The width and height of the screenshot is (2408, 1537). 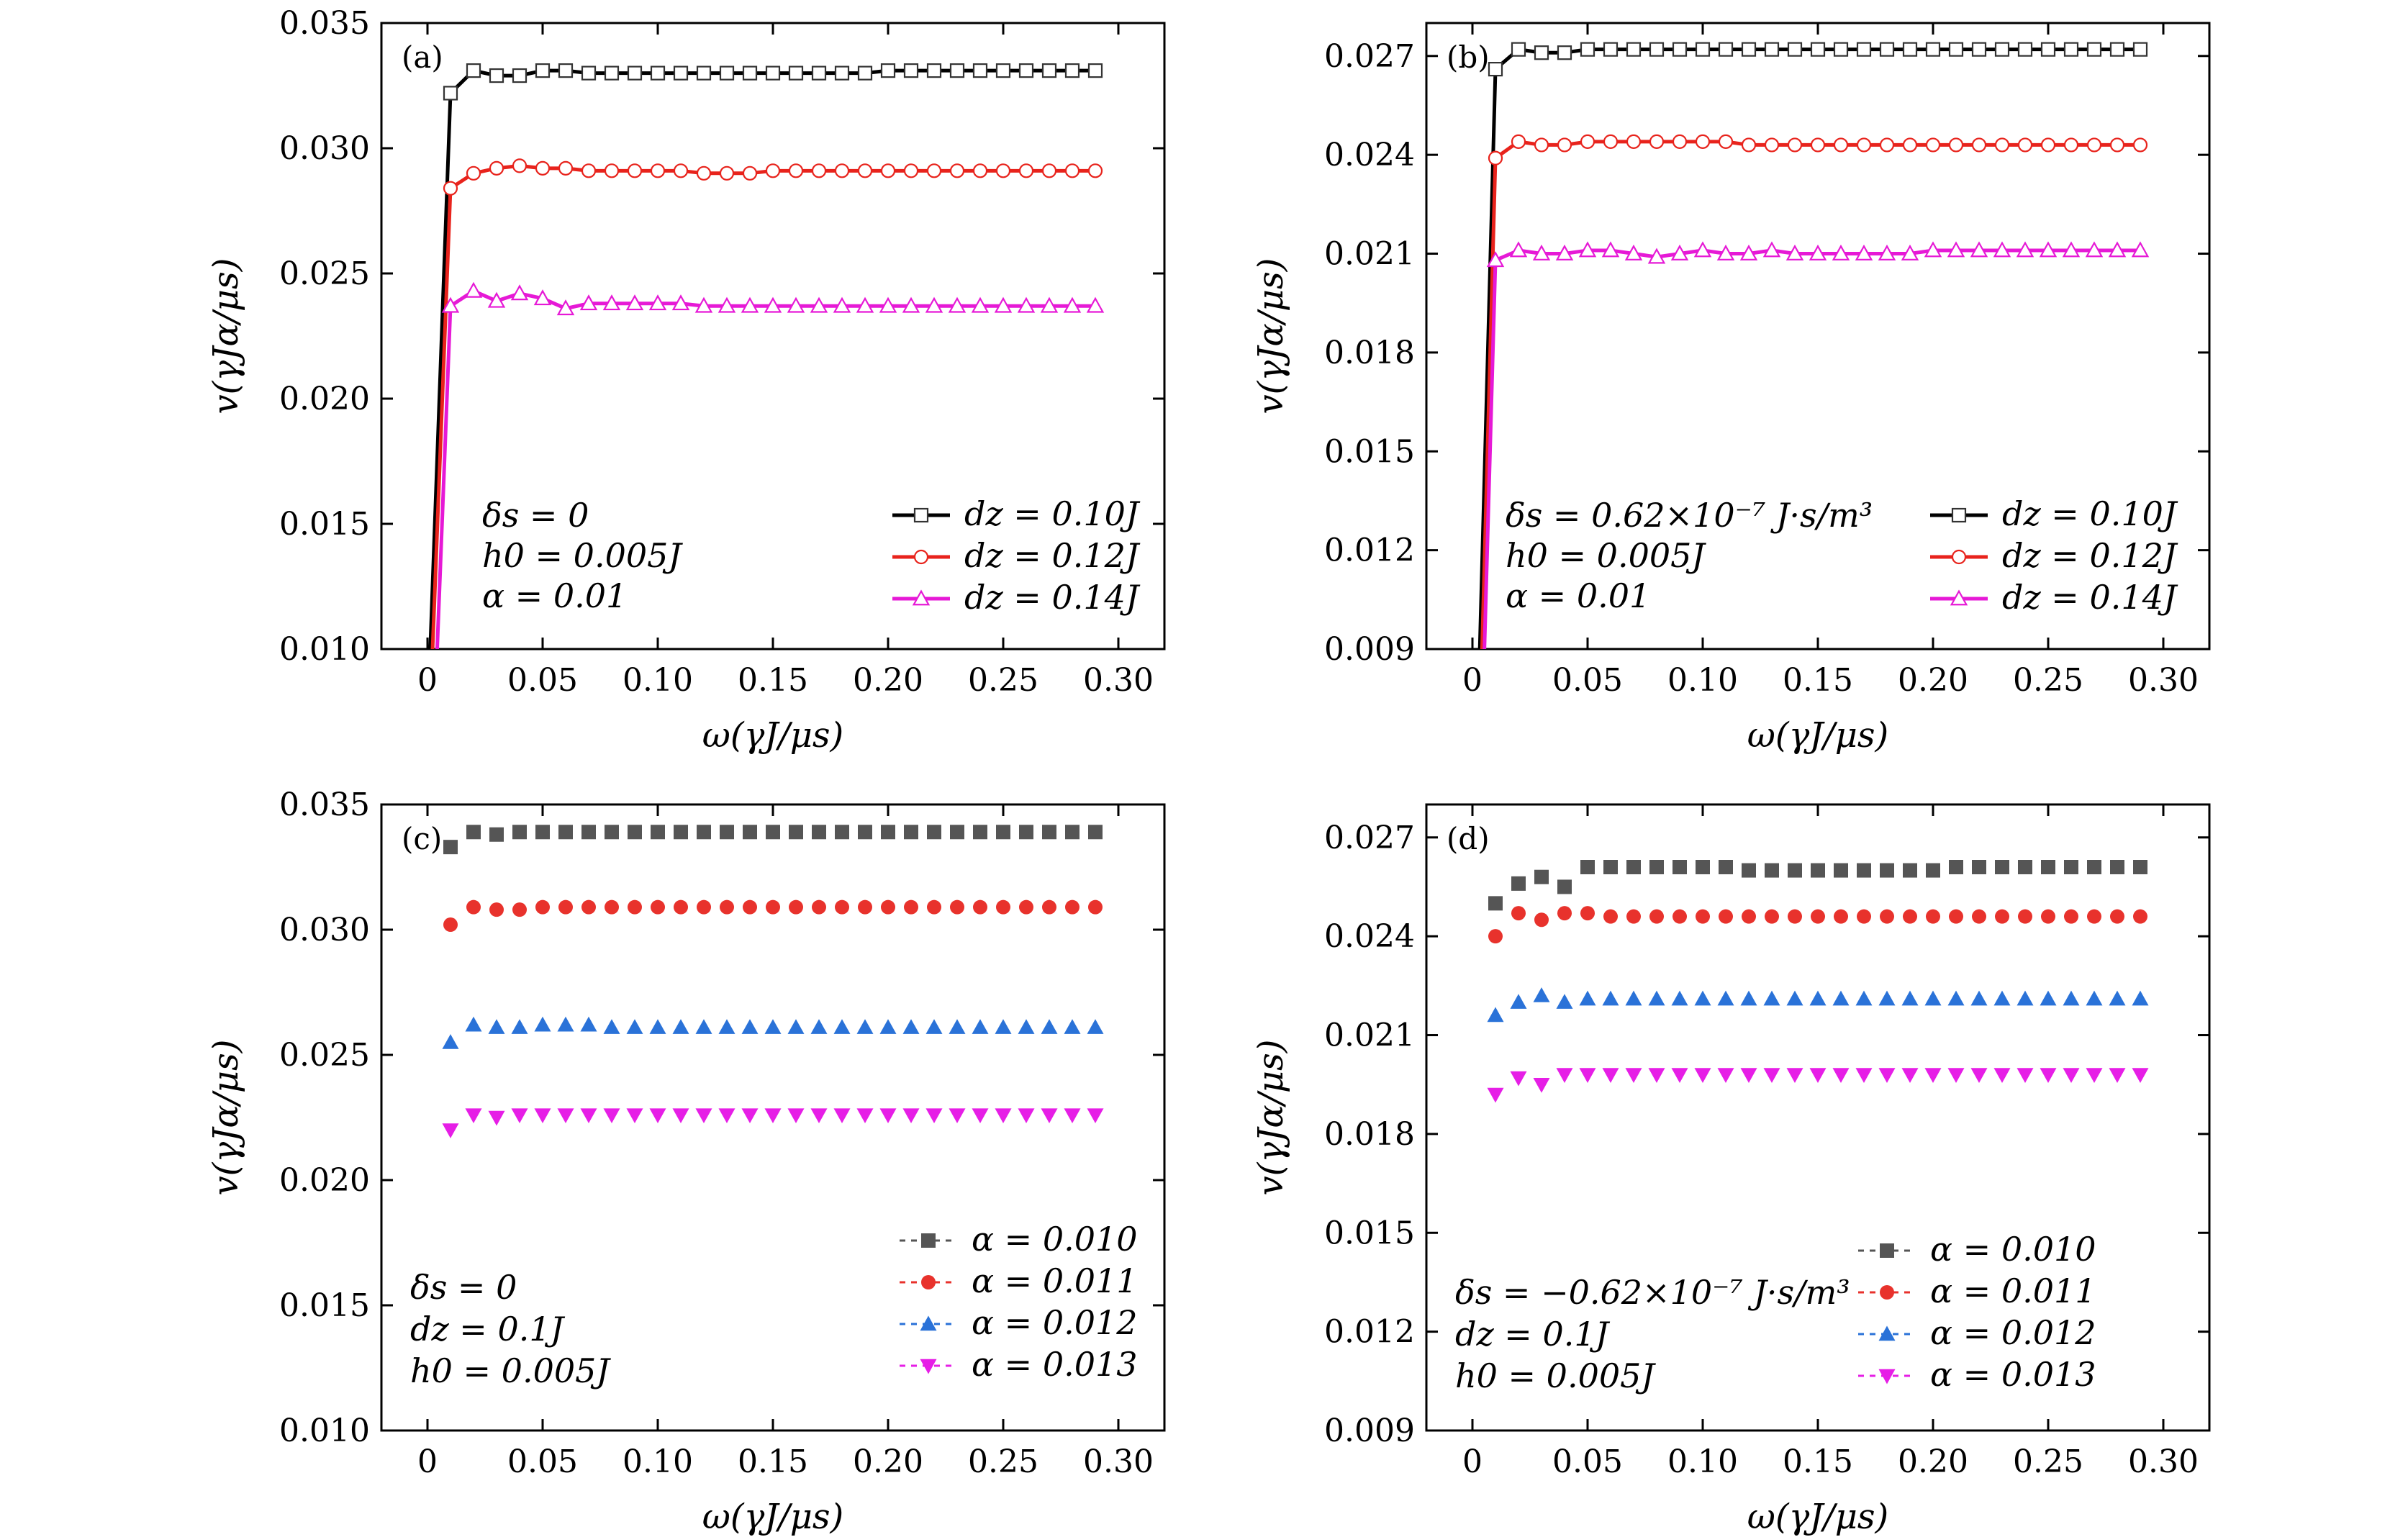 What do you see at coordinates (1118, 1461) in the screenshot?
I see `x-tick-label: 0.30` at bounding box center [1118, 1461].